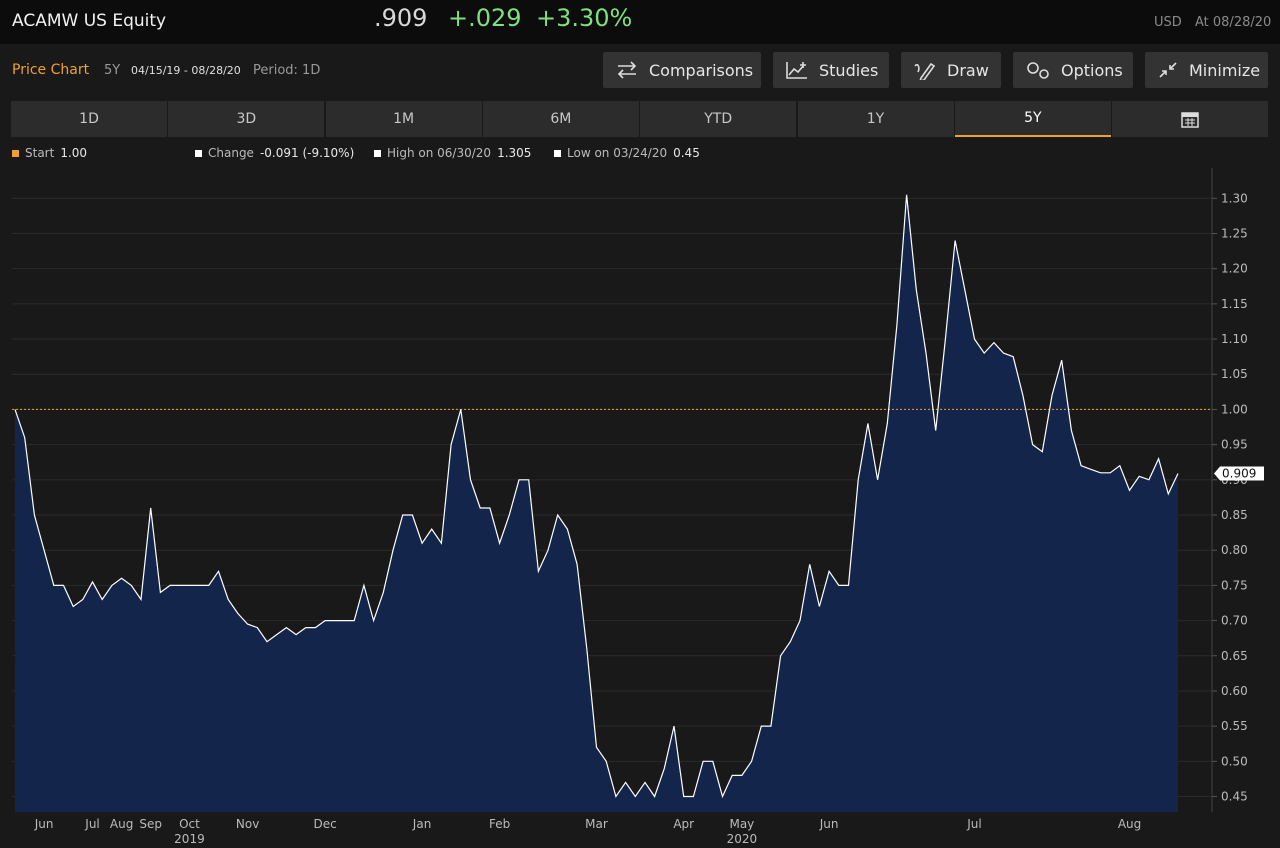 The width and height of the screenshot is (1280, 848). Describe the element at coordinates (89, 21) in the screenshot. I see `security-title: ACAMW US Equity` at that location.